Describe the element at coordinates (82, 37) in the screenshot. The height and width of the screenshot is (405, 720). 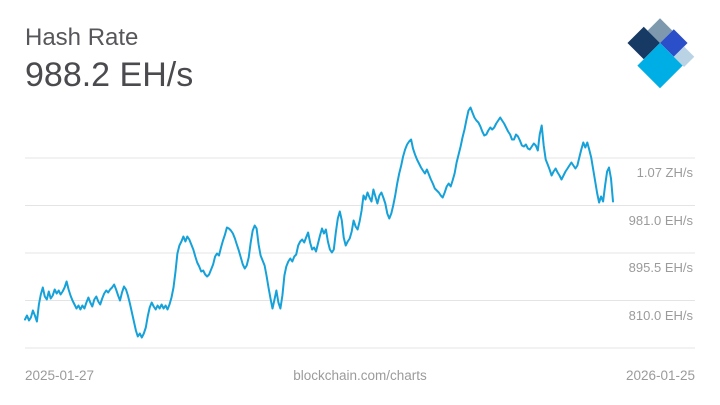
I see `page-title: Hash Rate` at that location.